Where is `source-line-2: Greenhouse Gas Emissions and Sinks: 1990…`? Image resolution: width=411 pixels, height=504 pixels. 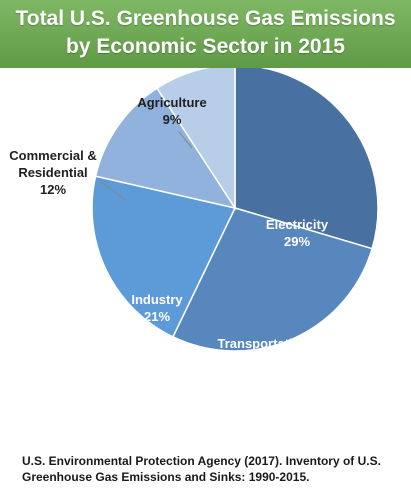 source-line-2: Greenhouse Gas Emissions and Sinks: 1990… is located at coordinates (166, 477).